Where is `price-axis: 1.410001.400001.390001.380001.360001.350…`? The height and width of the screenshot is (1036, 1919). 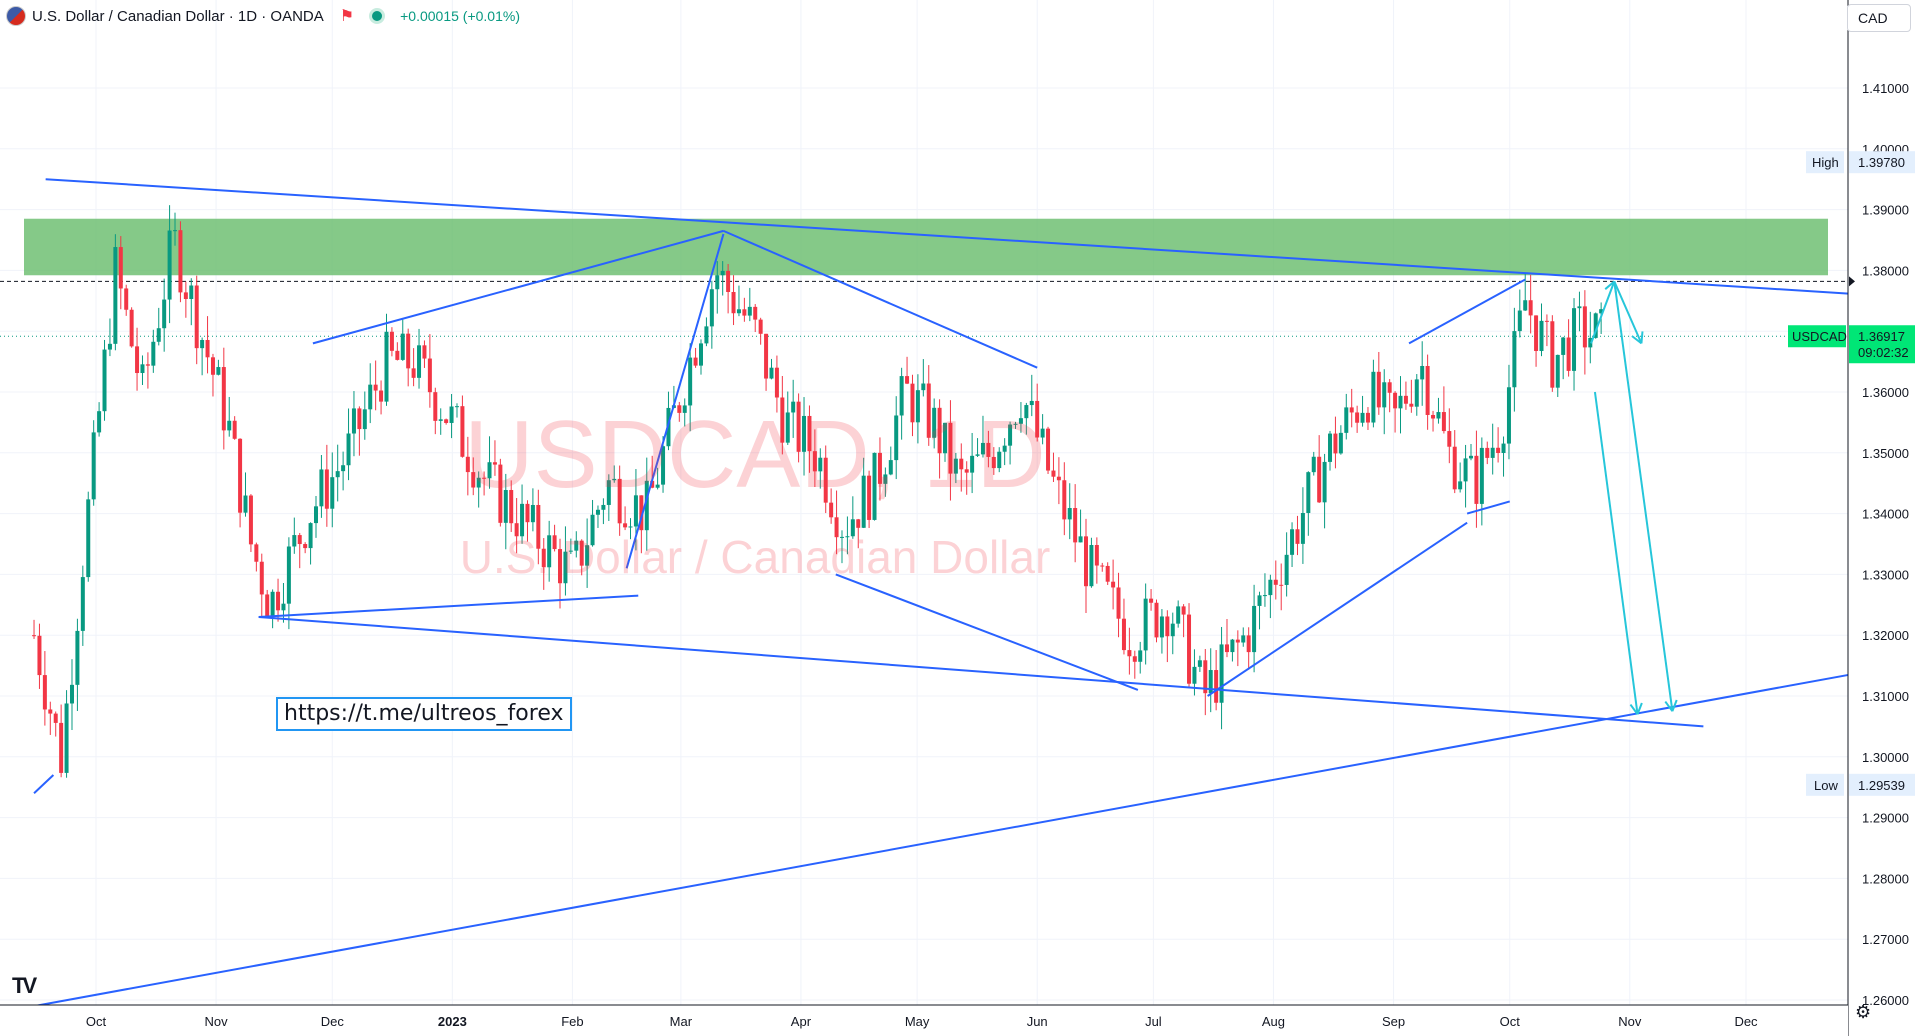 price-axis: 1.410001.400001.390001.380001.360001.350… is located at coordinates (1853, 518).